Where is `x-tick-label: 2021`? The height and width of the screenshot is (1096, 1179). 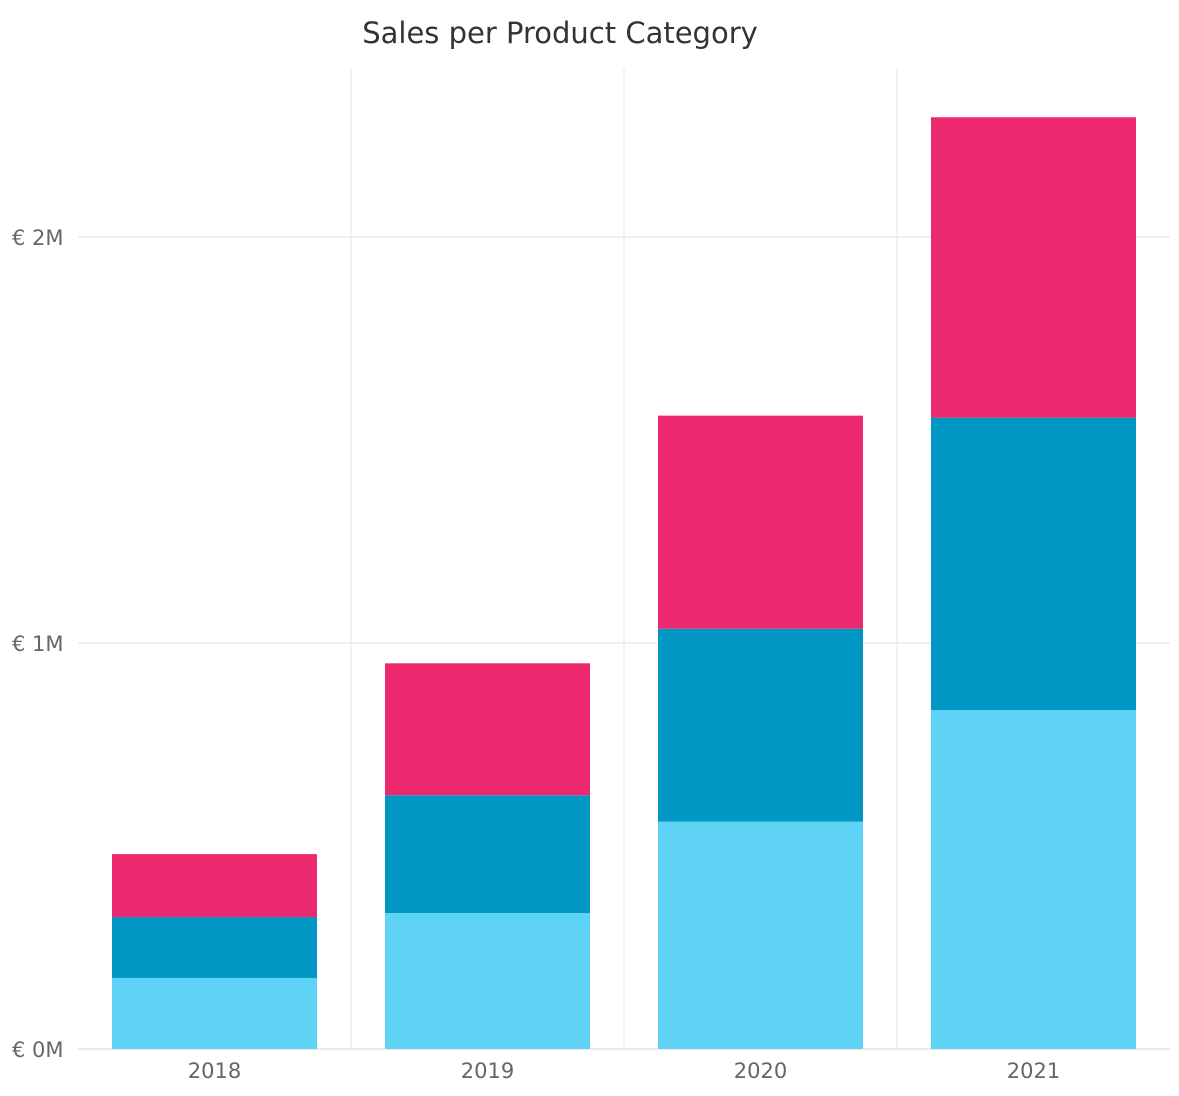
x-tick-label: 2021 is located at coordinates (1033, 1071).